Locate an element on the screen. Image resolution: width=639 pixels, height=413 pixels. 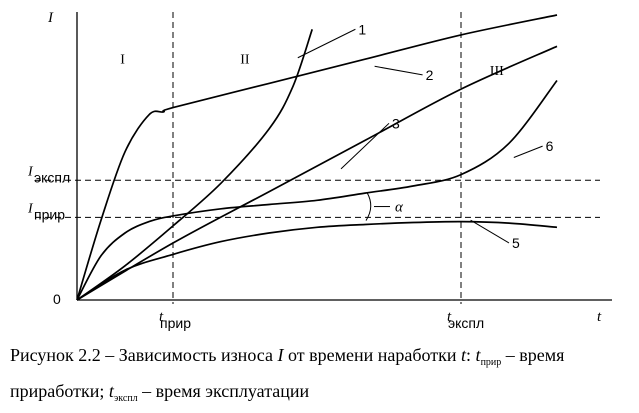
angle-label: α is located at coordinates (399, 208).